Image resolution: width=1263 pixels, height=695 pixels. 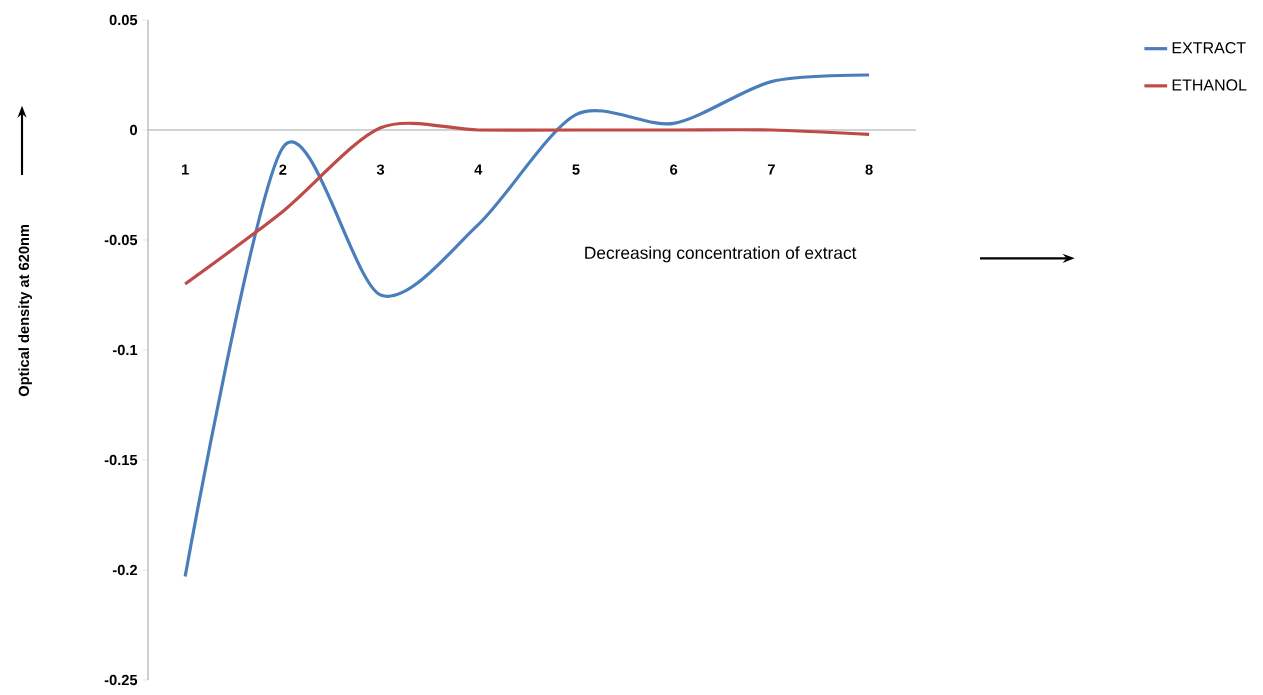 I want to click on y-tick-label: 0, so click(x=133, y=130).